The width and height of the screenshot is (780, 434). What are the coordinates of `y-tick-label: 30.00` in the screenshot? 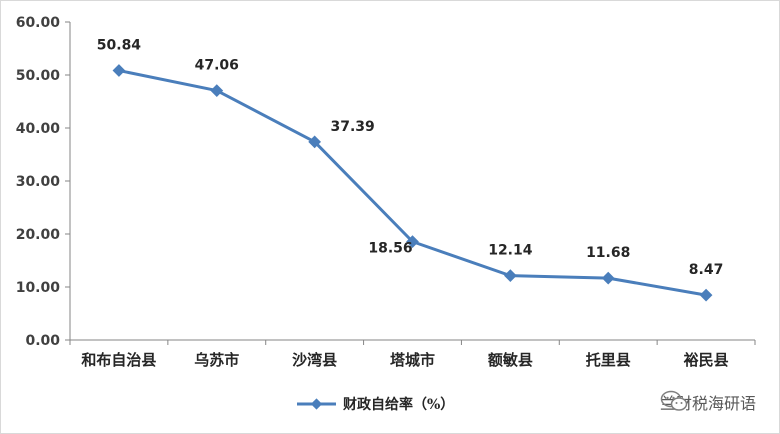 It's located at (38, 182).